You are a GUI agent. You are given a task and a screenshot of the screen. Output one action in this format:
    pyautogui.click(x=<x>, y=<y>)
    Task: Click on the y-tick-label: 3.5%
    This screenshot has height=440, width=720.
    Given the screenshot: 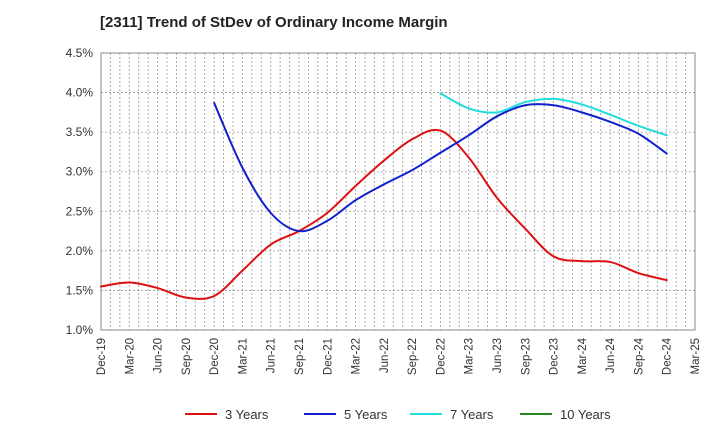 What is the action you would take?
    pyautogui.click(x=80, y=132)
    